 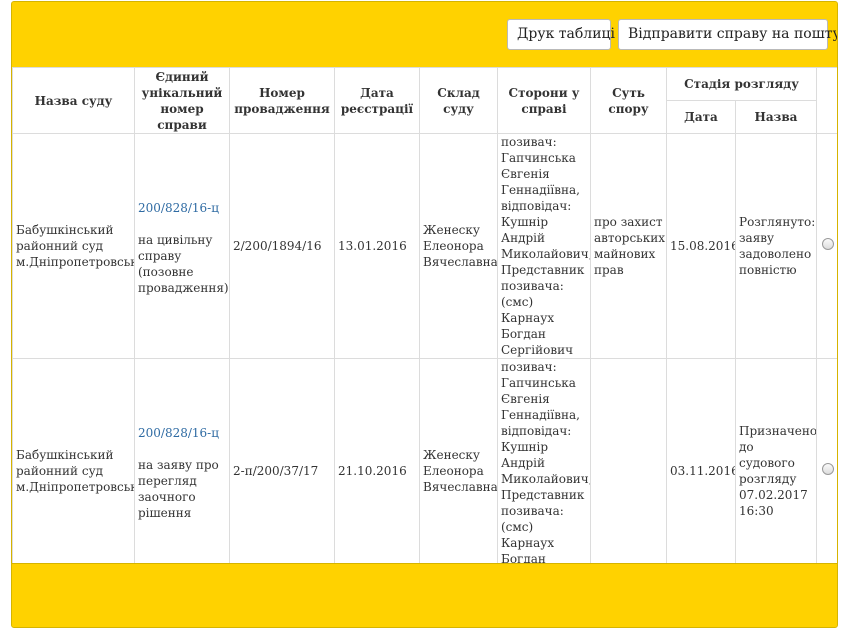 What do you see at coordinates (701, 246) in the screenshot?
I see `stage-date: 15.08.2016` at bounding box center [701, 246].